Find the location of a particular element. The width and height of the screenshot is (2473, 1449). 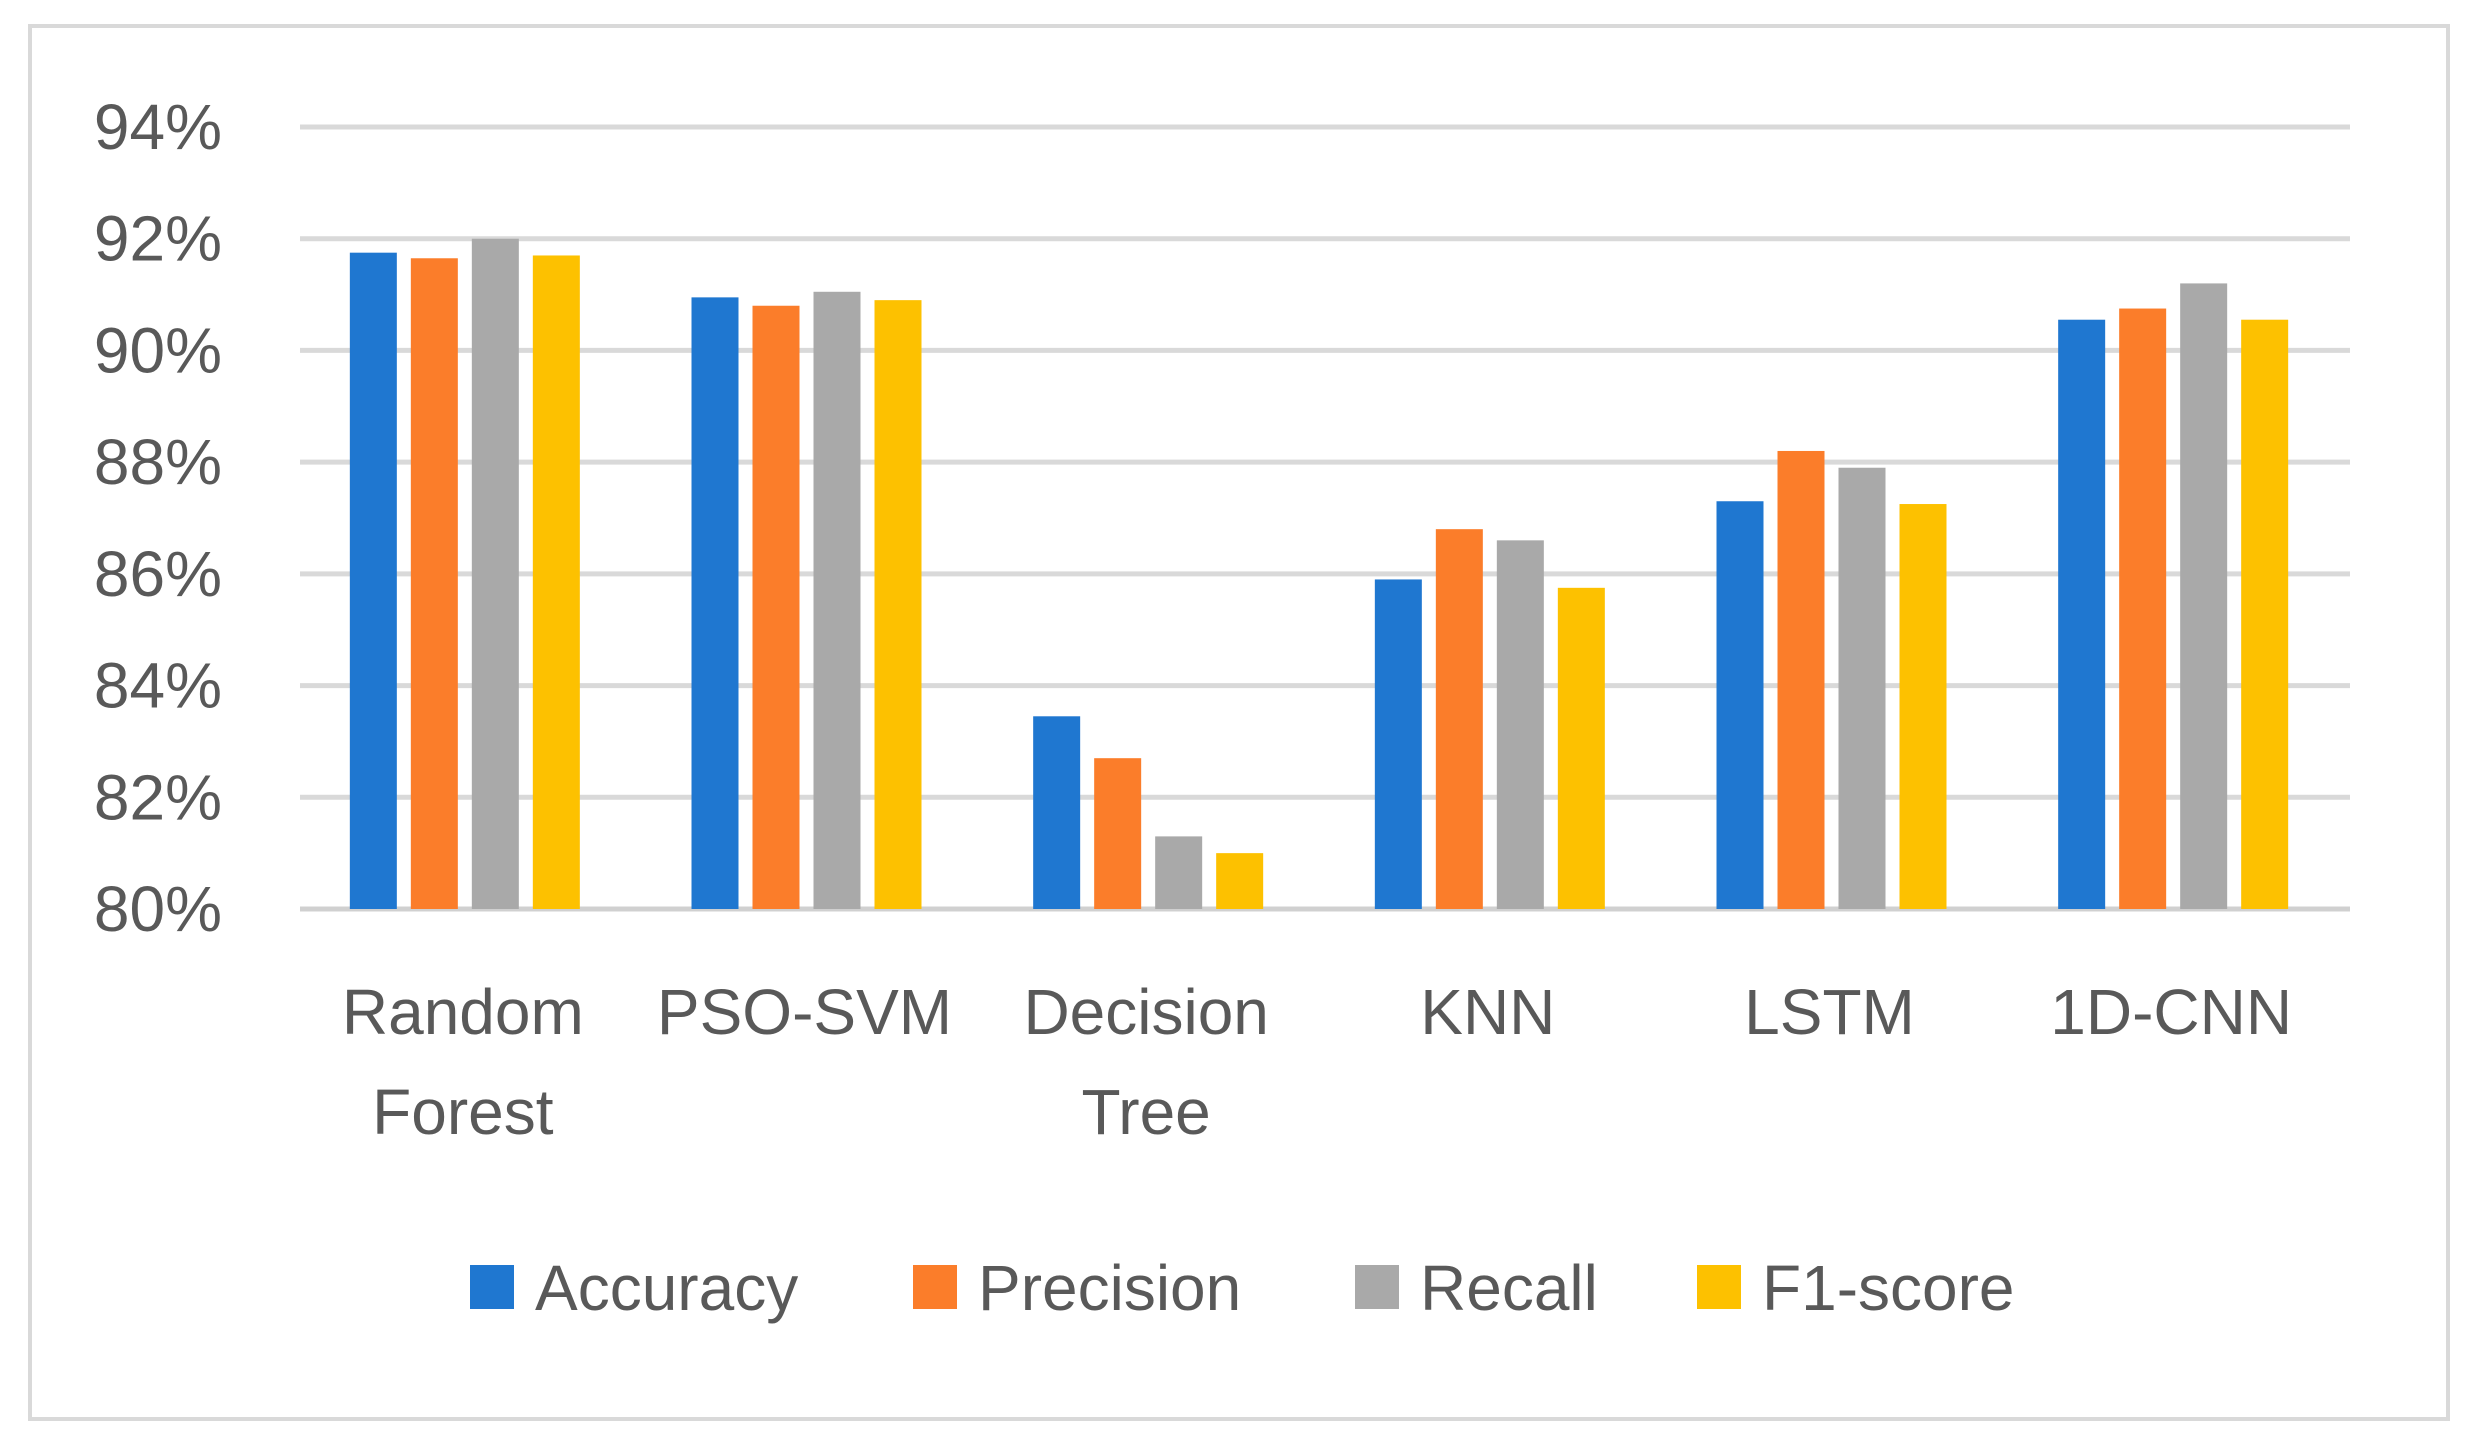

x-tick-label: Random Forest is located at coordinates (463, 1062).